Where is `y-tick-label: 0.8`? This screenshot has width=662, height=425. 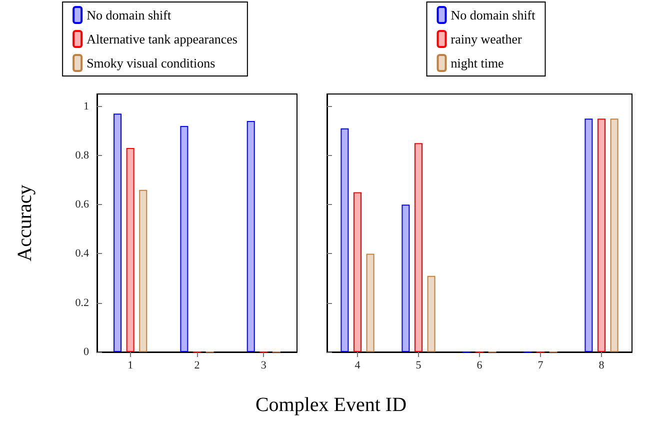 y-tick-label: 0.8 is located at coordinates (82, 155).